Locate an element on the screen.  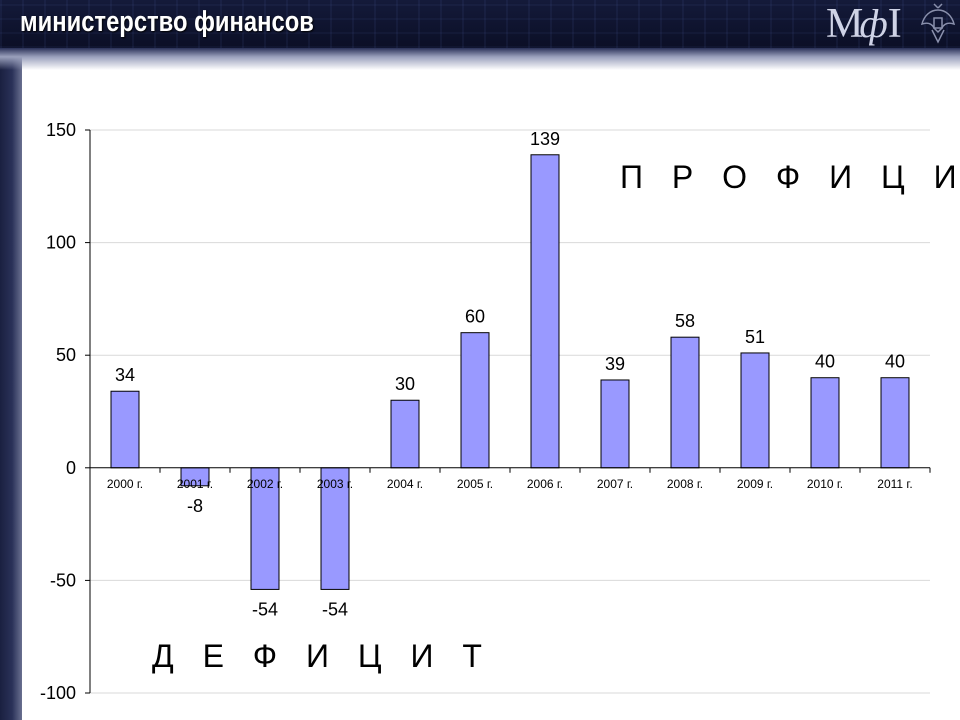
x-category-label: 2002 г. is located at coordinates (265, 484).